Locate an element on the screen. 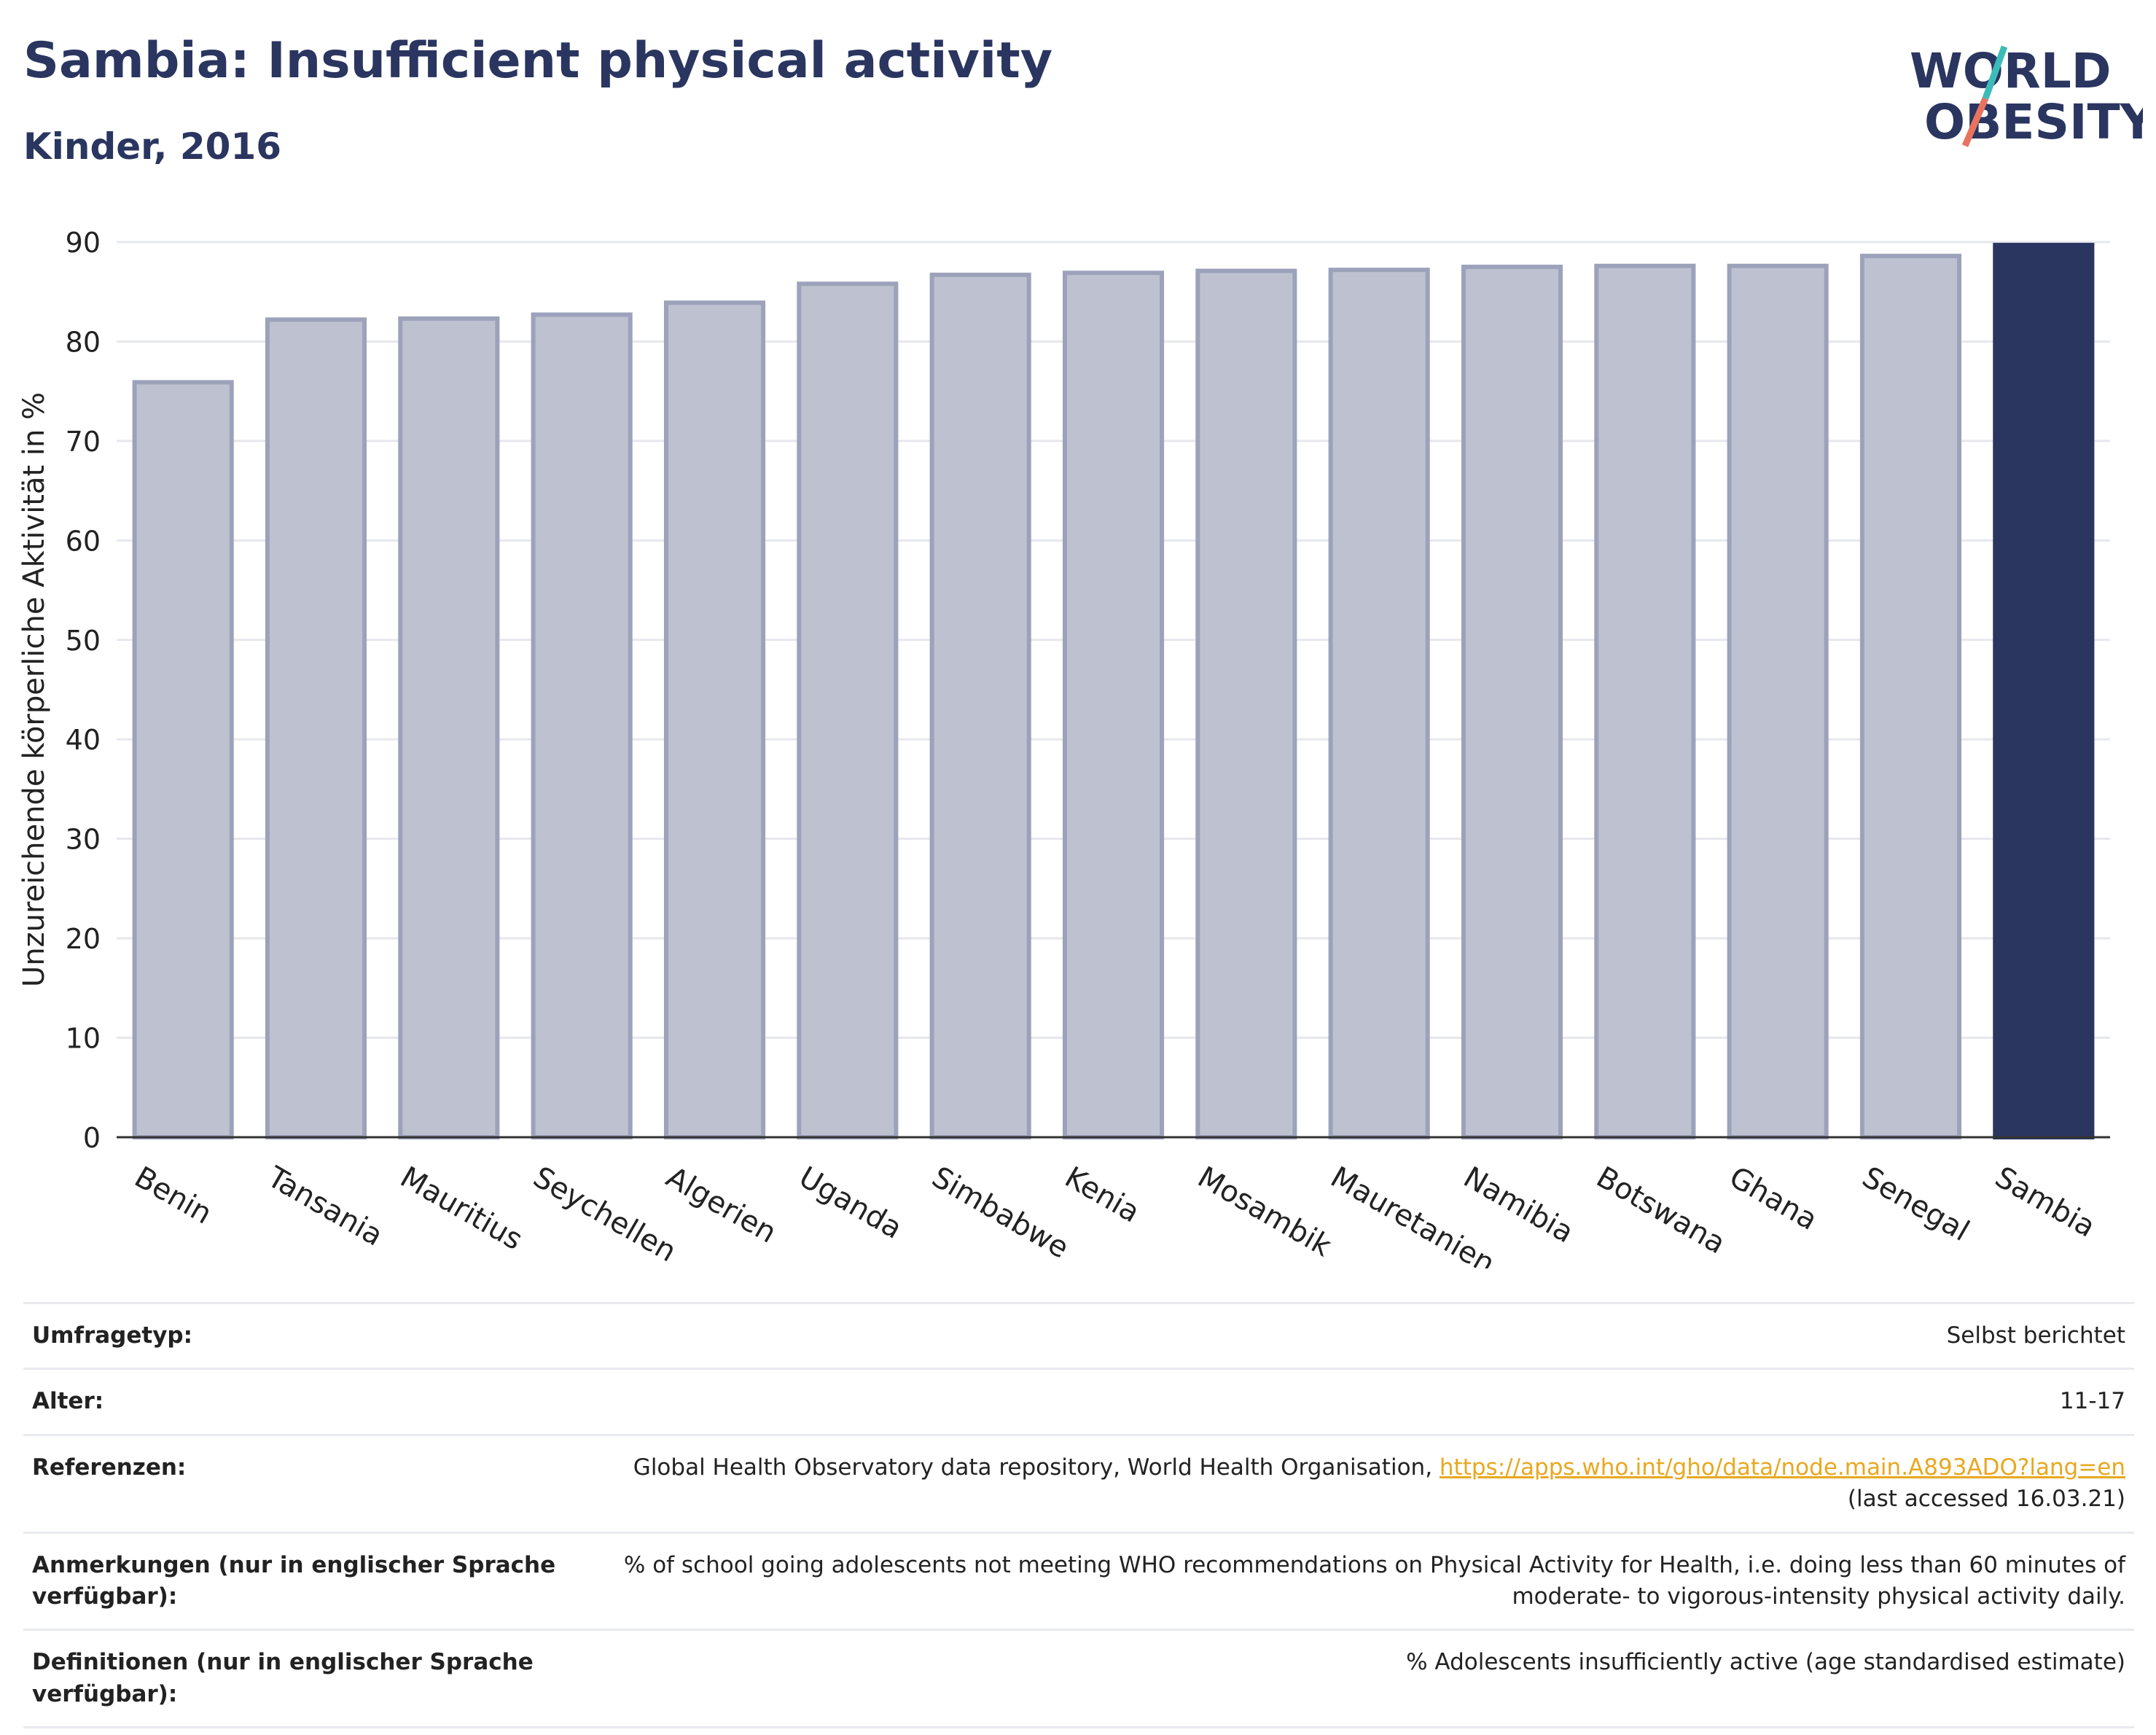  x-tick-label: Uganda is located at coordinates (850, 1203).